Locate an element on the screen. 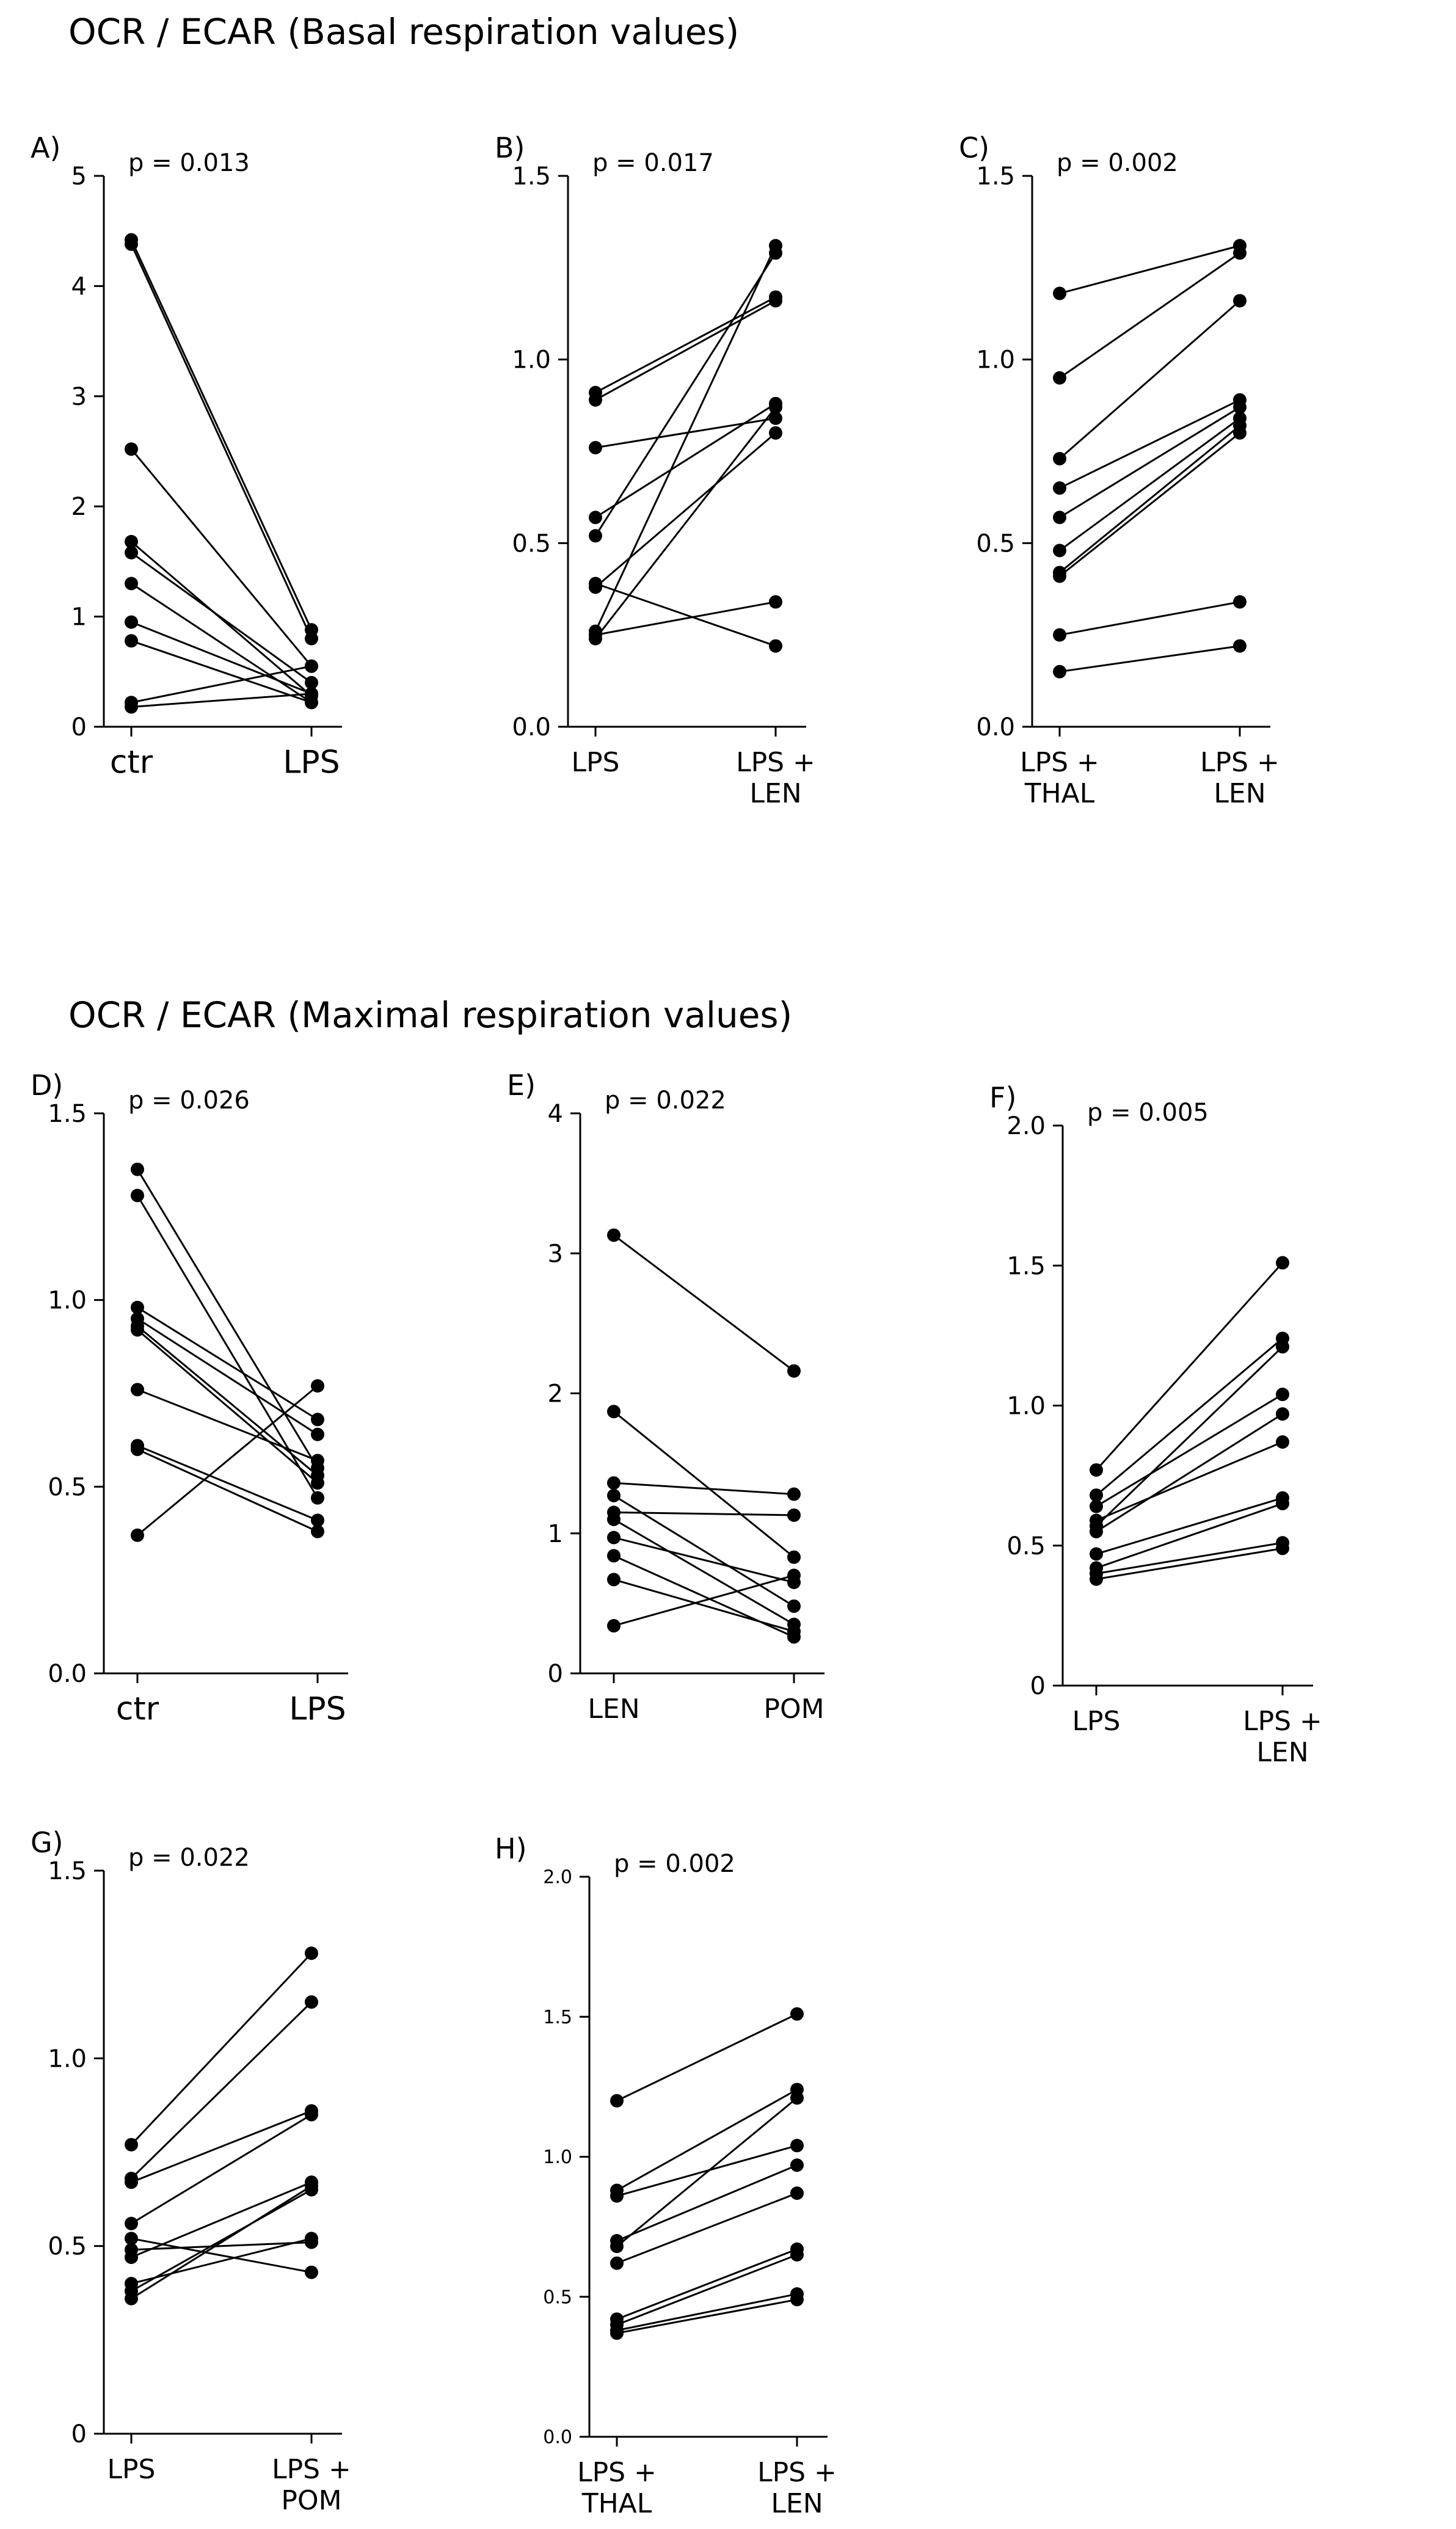  chart-panel-d: D) p = 0.026 0.0 0.5 1.0 1.5 ctr LPS is located at coordinates (189, 1399).